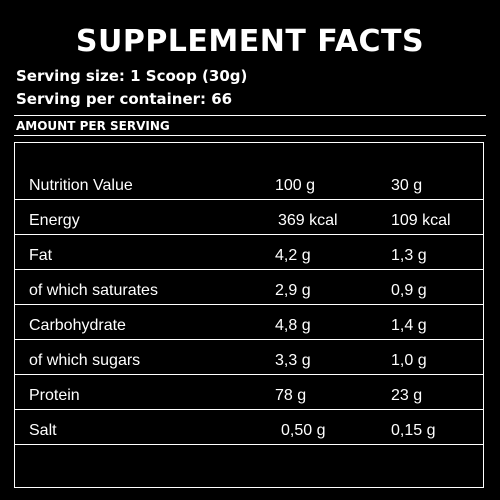  Describe the element at coordinates (249, 220) in the screenshot. I see `table-row: Energy 369 kcal 109 kcal` at that location.